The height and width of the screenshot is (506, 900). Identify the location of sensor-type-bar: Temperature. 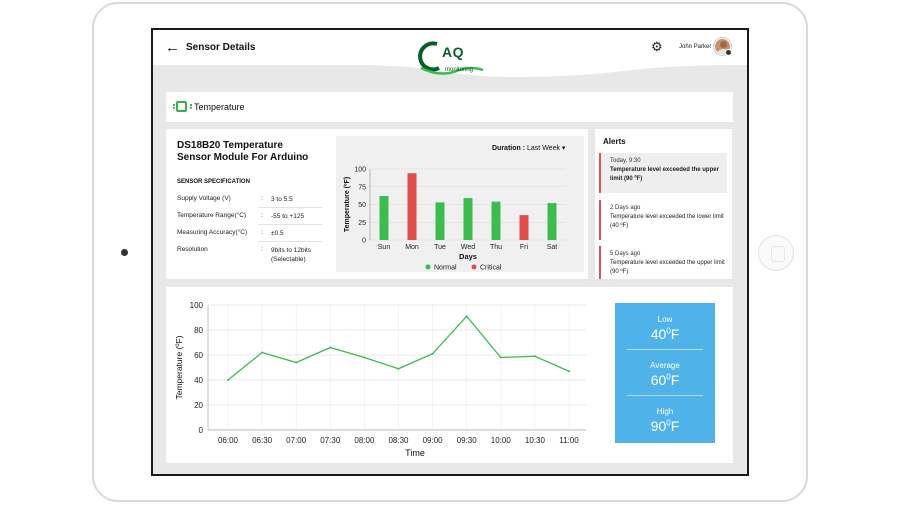
(449, 107).